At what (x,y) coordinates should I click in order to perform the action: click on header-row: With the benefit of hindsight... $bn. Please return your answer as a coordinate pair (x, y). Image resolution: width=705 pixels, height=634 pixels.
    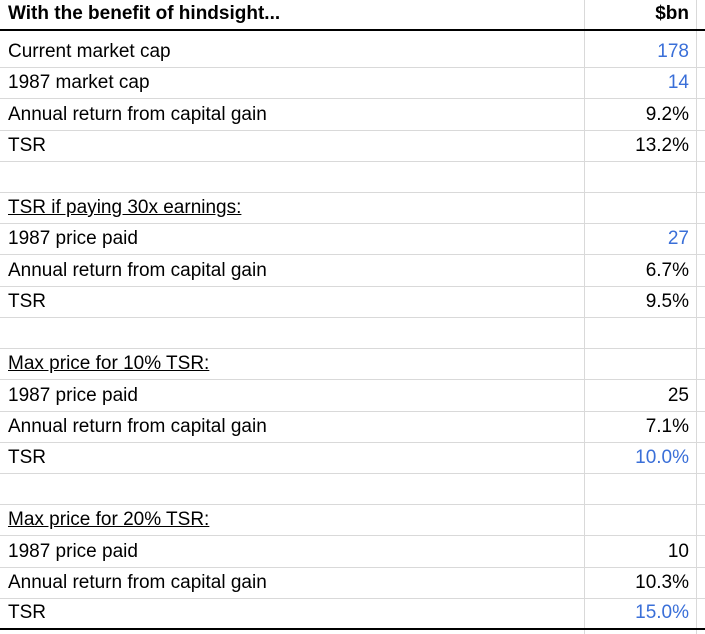
    Looking at the image, I should click on (352, 15).